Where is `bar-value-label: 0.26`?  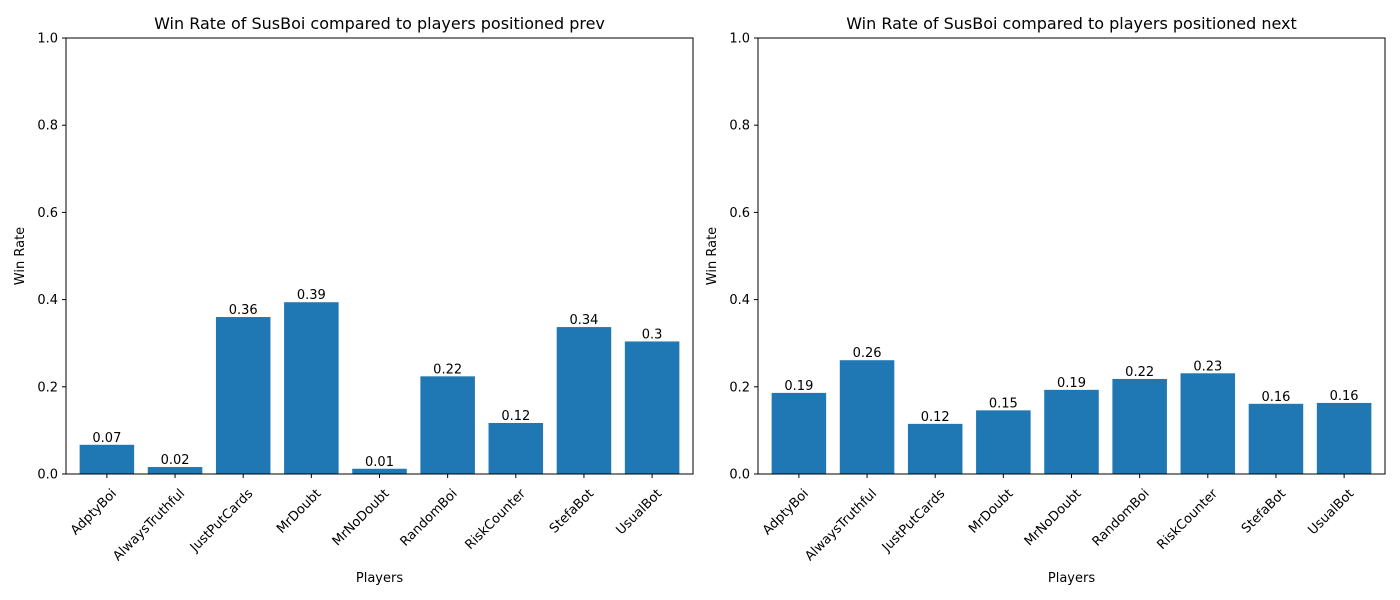 bar-value-label: 0.26 is located at coordinates (867, 353).